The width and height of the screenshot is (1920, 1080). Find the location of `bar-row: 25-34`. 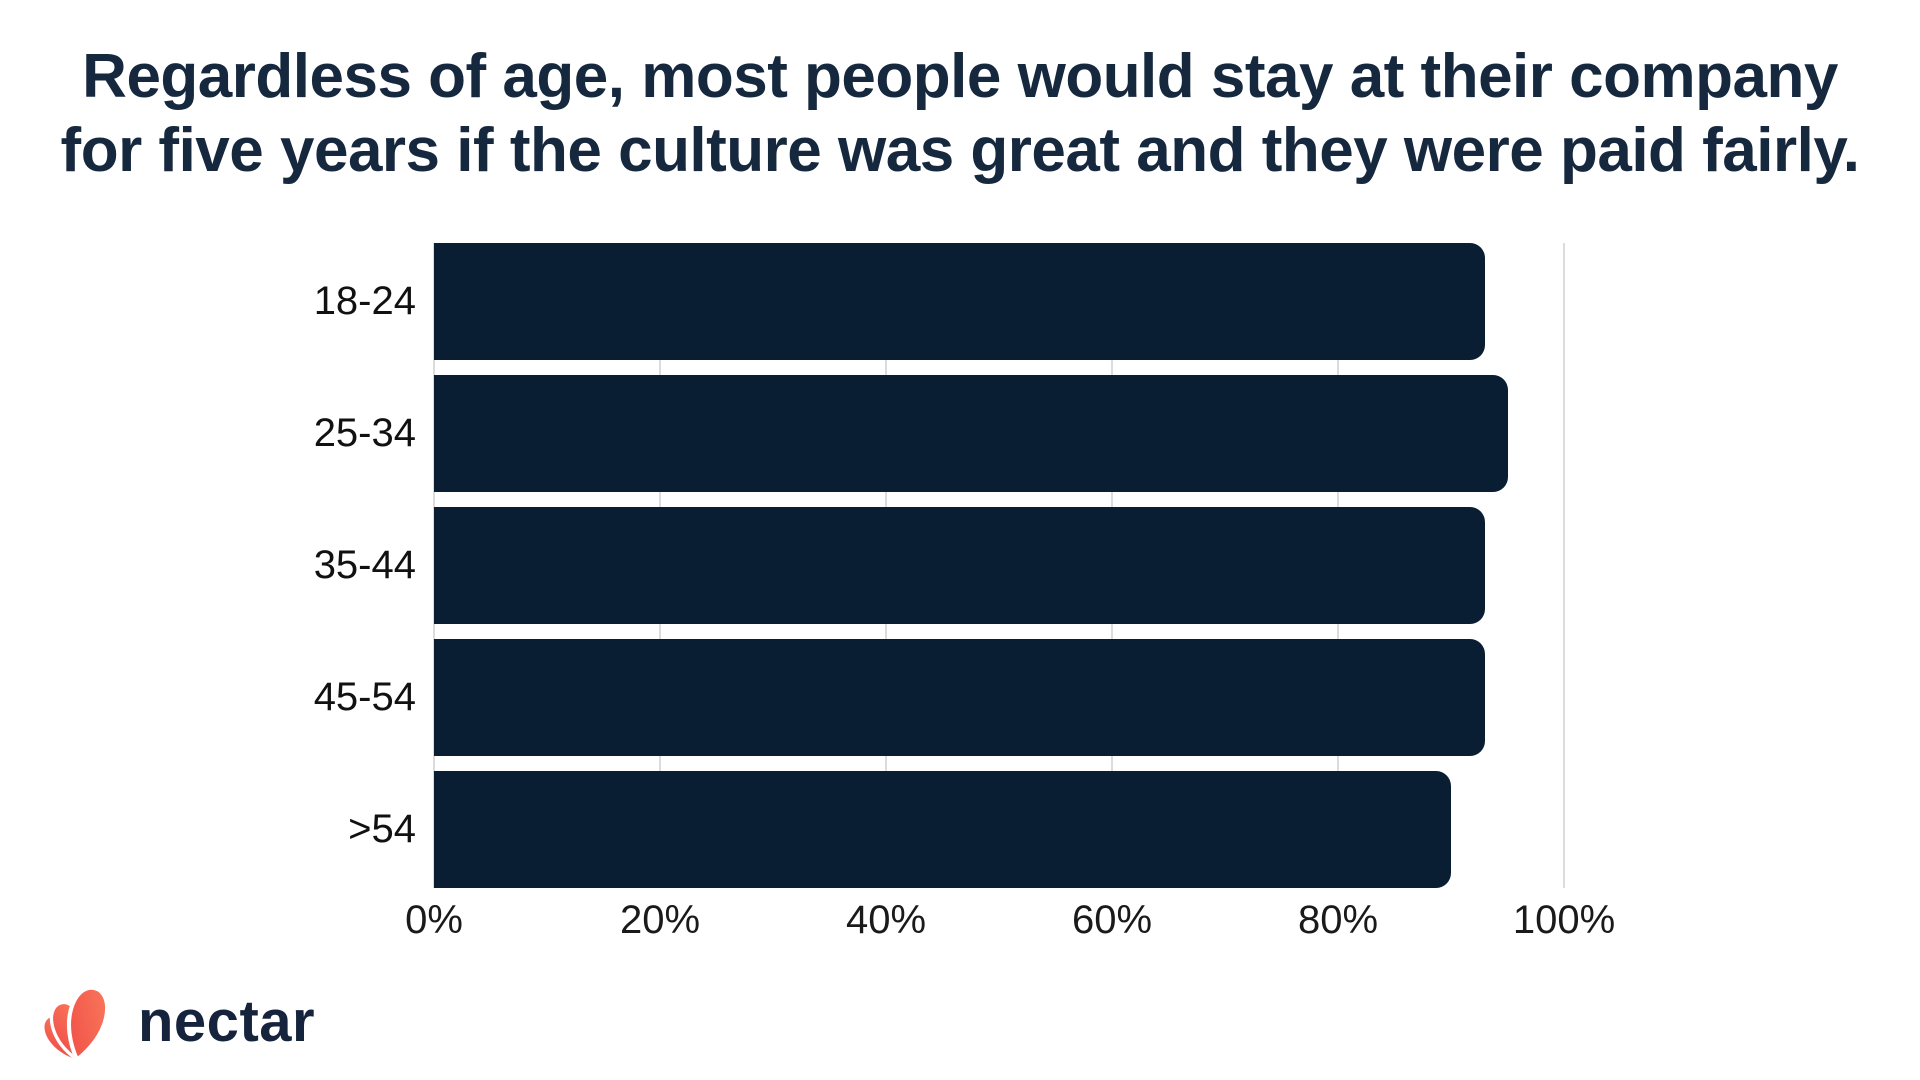

bar-row: 25-34 is located at coordinates (782, 433).